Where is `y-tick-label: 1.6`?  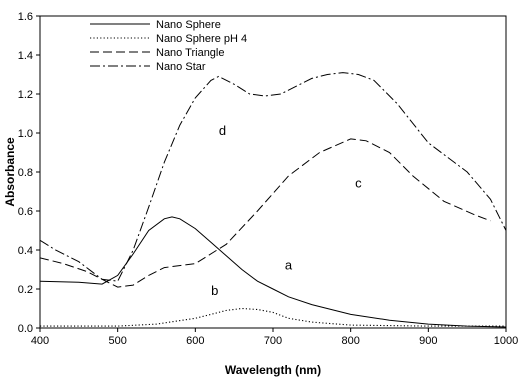
y-tick-label: 1.6 is located at coordinates (25, 17).